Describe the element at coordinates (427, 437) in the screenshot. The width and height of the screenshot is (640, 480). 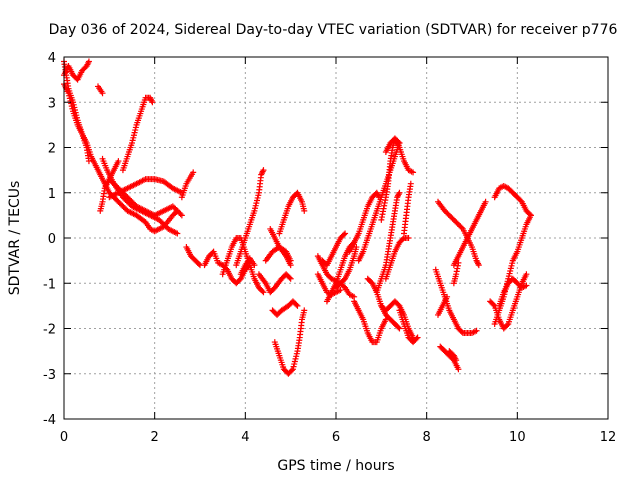
I see `x-tick-label: 8` at that location.